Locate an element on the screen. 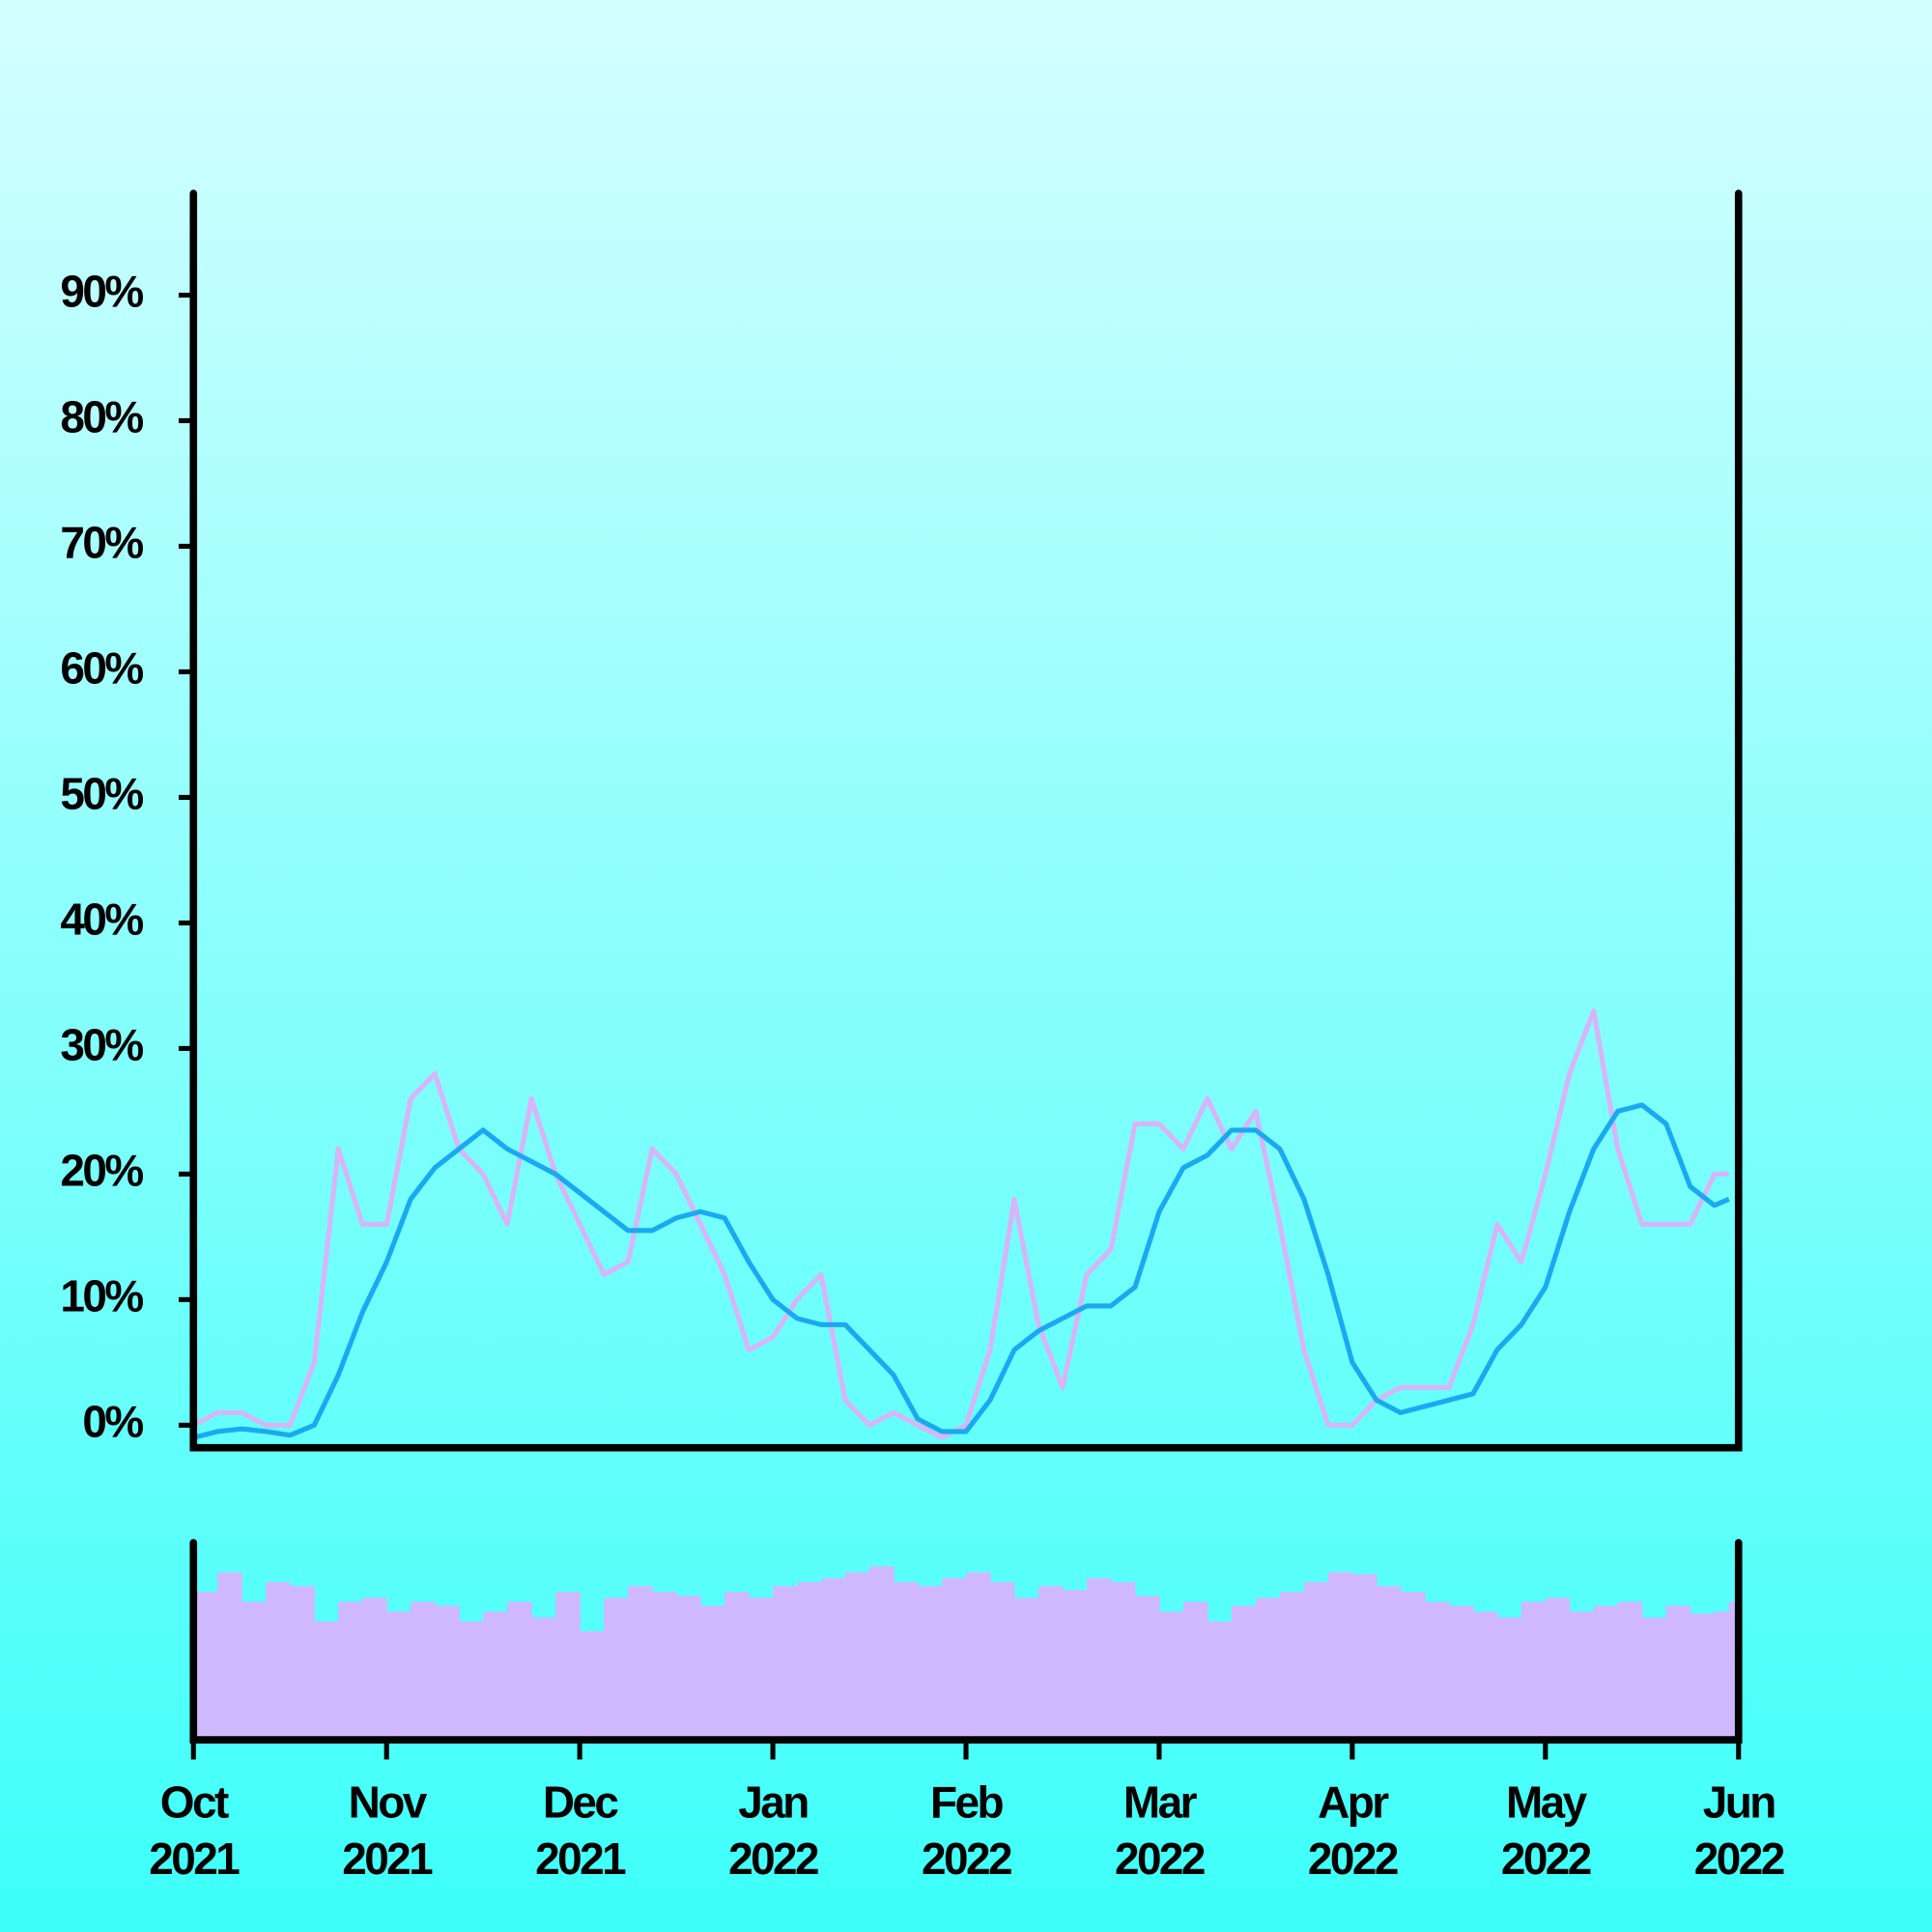 The image size is (1932, 1932). x-tick-label-box: Oct 2021 is located at coordinates (195, 1830).